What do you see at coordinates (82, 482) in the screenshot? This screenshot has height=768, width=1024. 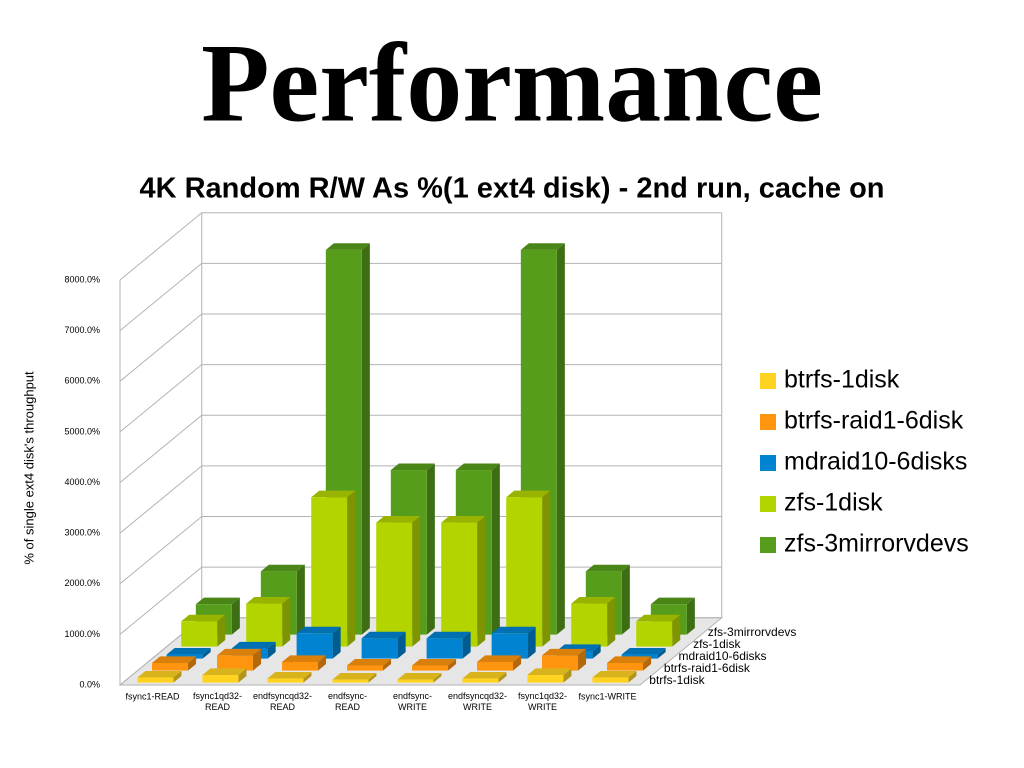 I see `y-tick-label: 4000.0%` at bounding box center [82, 482].